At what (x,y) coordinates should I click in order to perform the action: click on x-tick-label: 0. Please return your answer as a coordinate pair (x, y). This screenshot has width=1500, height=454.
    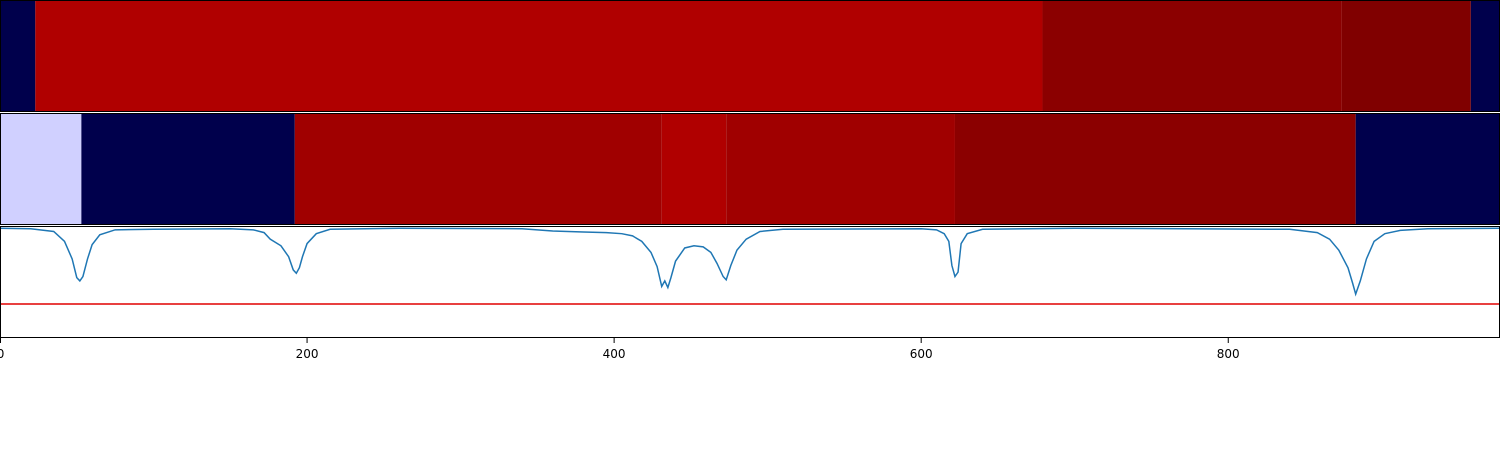
    Looking at the image, I should click on (2, 354).